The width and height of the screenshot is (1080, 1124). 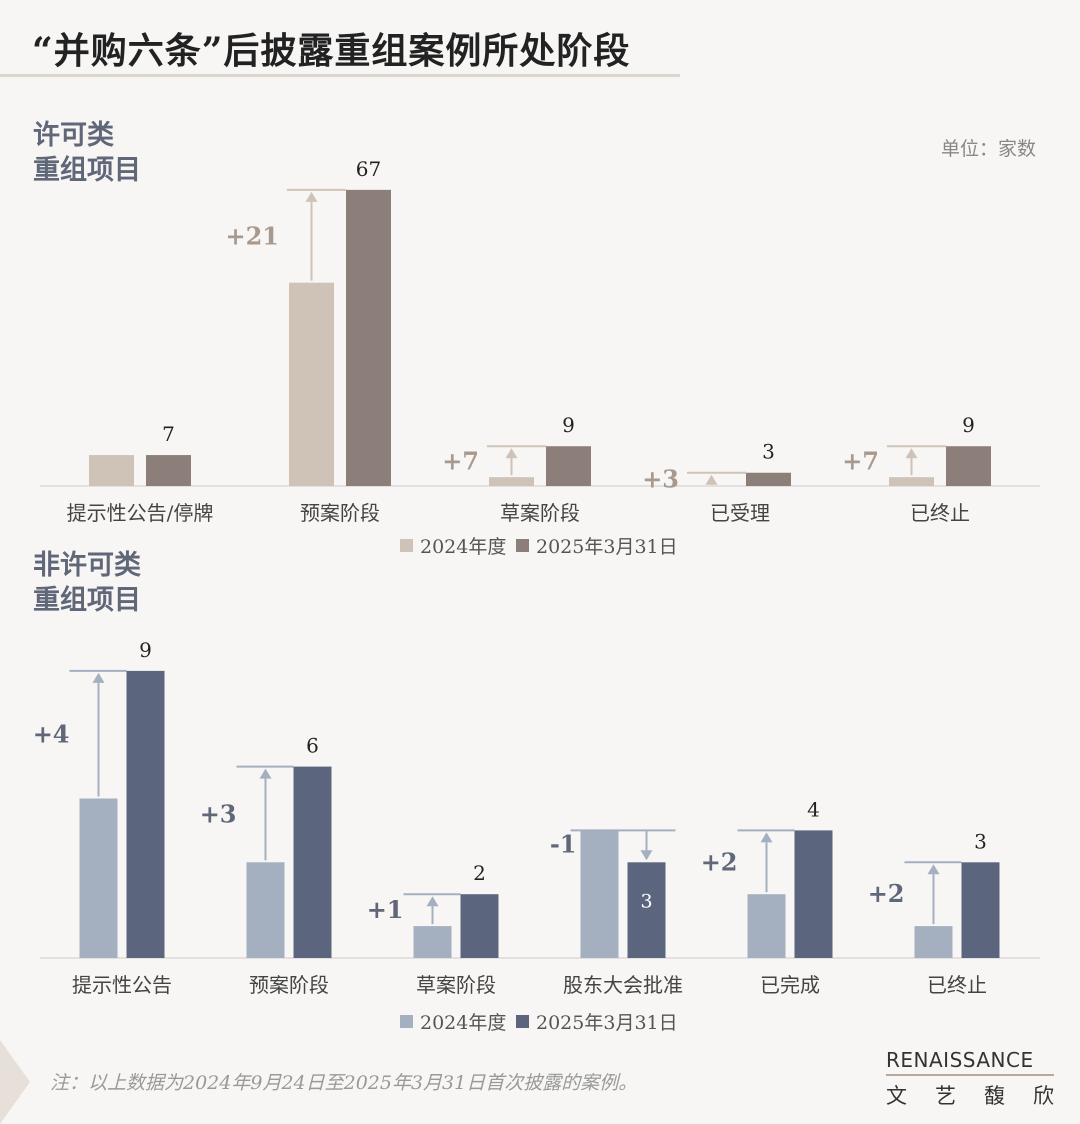 What do you see at coordinates (988, 149) in the screenshot?
I see `unit-label: 单位：家数` at bounding box center [988, 149].